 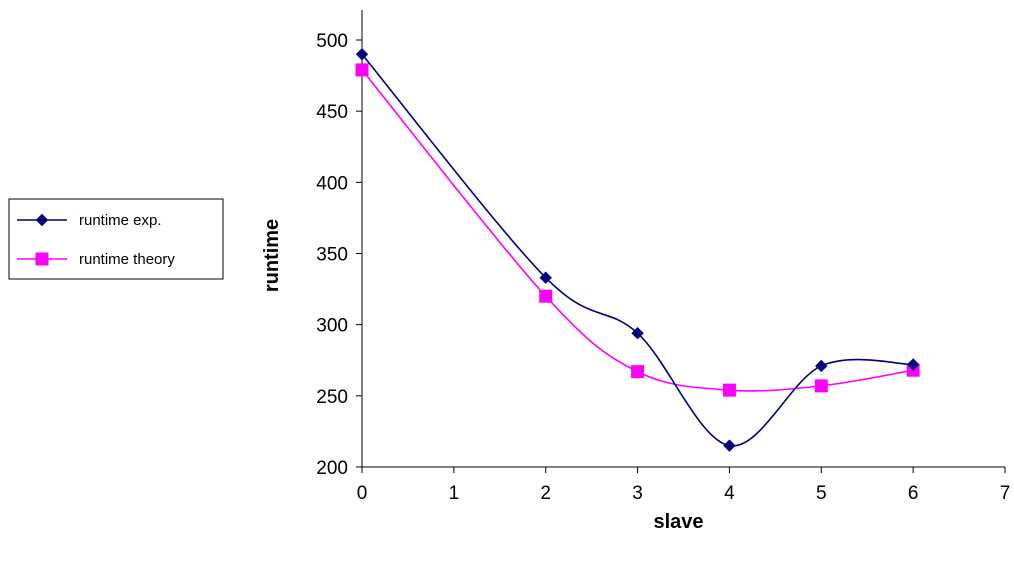 I want to click on y-tick-label: 450, so click(x=332, y=112).